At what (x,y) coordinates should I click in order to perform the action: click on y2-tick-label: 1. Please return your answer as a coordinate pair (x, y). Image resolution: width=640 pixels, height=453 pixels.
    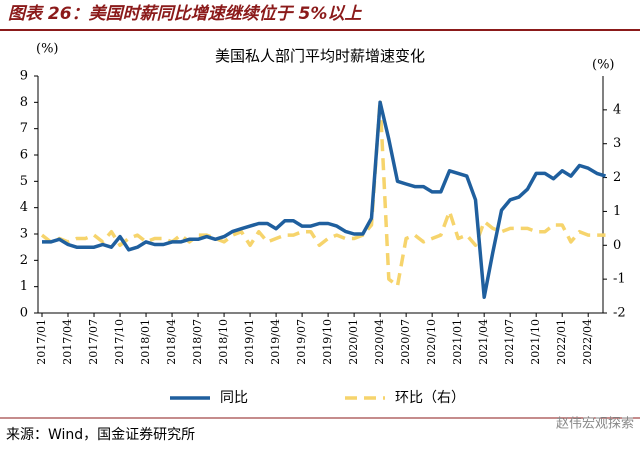
    Looking at the image, I should click on (617, 211).